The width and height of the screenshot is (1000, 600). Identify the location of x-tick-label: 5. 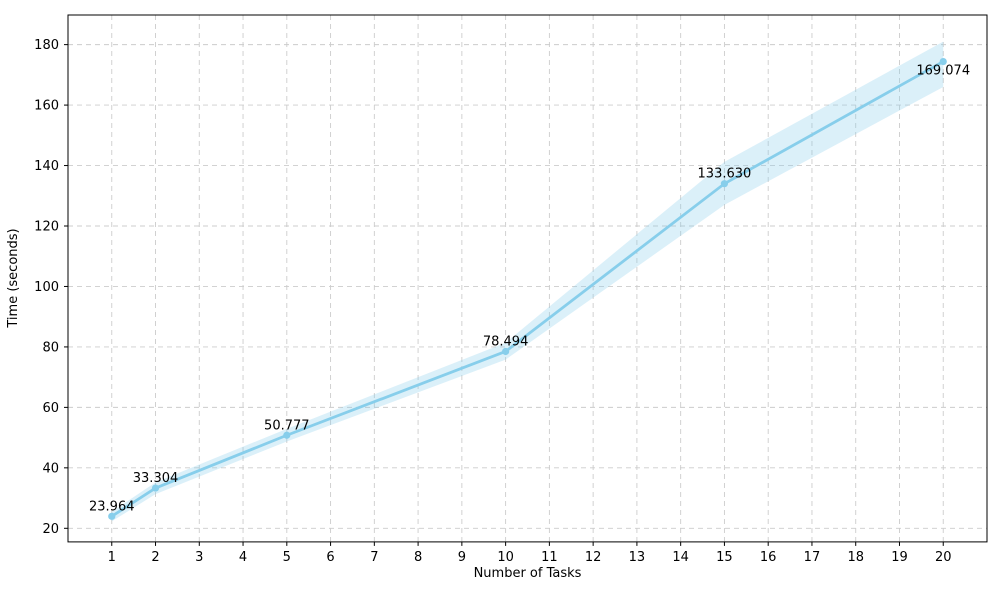
(287, 557).